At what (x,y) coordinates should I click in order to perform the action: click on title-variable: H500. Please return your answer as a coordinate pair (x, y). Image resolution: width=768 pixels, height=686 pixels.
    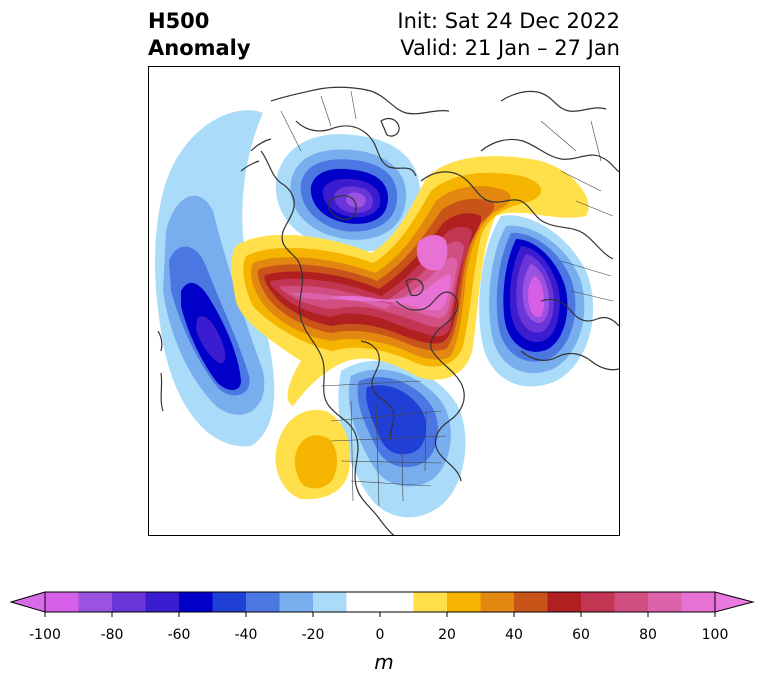
    Looking at the image, I should click on (179, 21).